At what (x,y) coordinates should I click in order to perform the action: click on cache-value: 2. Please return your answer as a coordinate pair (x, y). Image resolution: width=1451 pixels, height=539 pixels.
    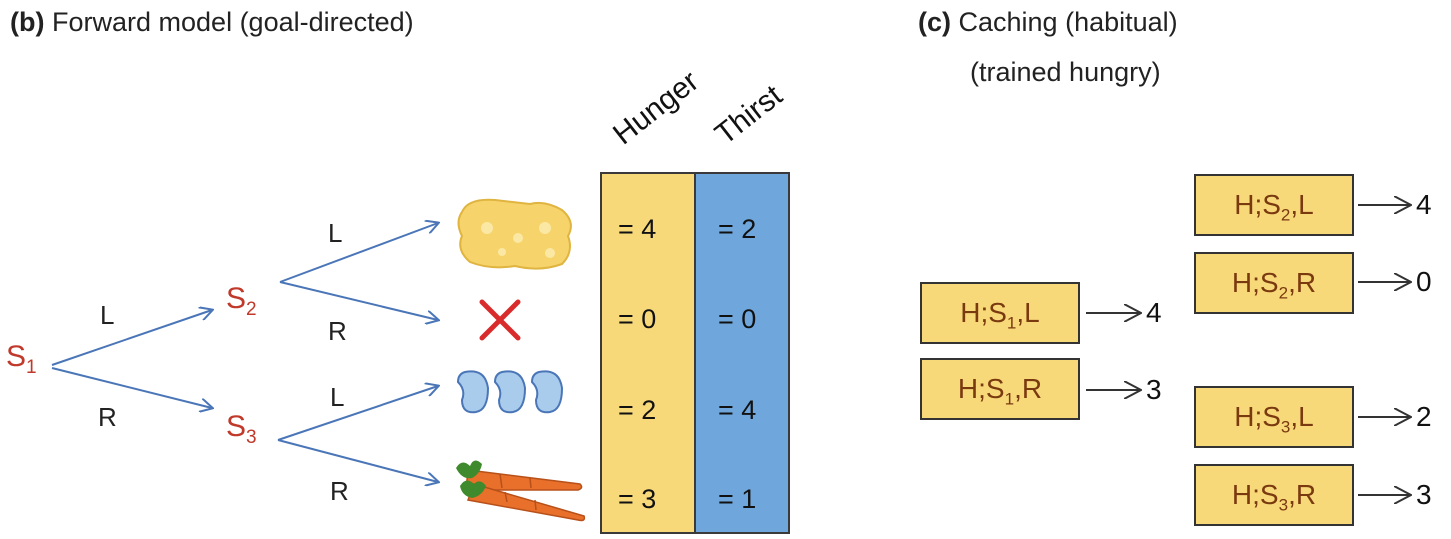
    Looking at the image, I should click on (1424, 416).